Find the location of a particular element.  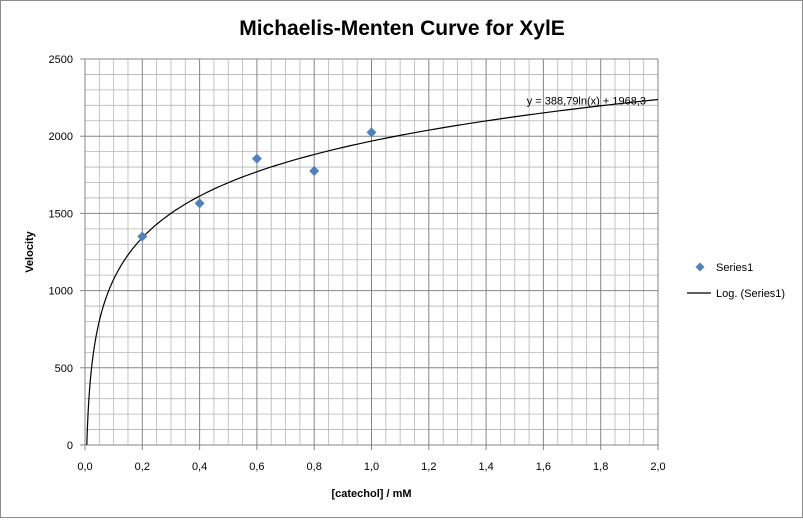

y-axis-label: Velocity is located at coordinates (30, 251).